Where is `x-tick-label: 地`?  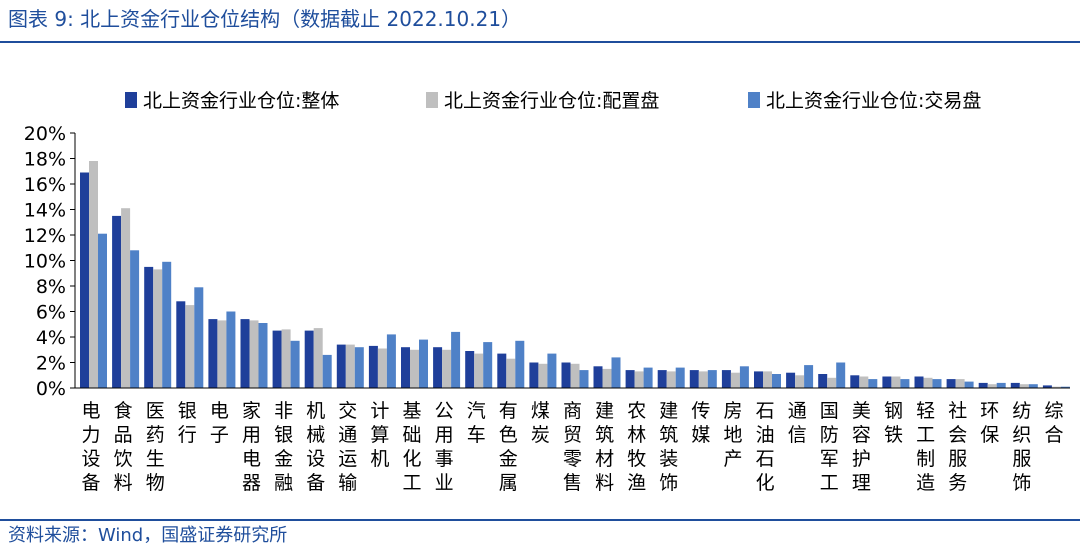
x-tick-label: 地 is located at coordinates (732, 435).